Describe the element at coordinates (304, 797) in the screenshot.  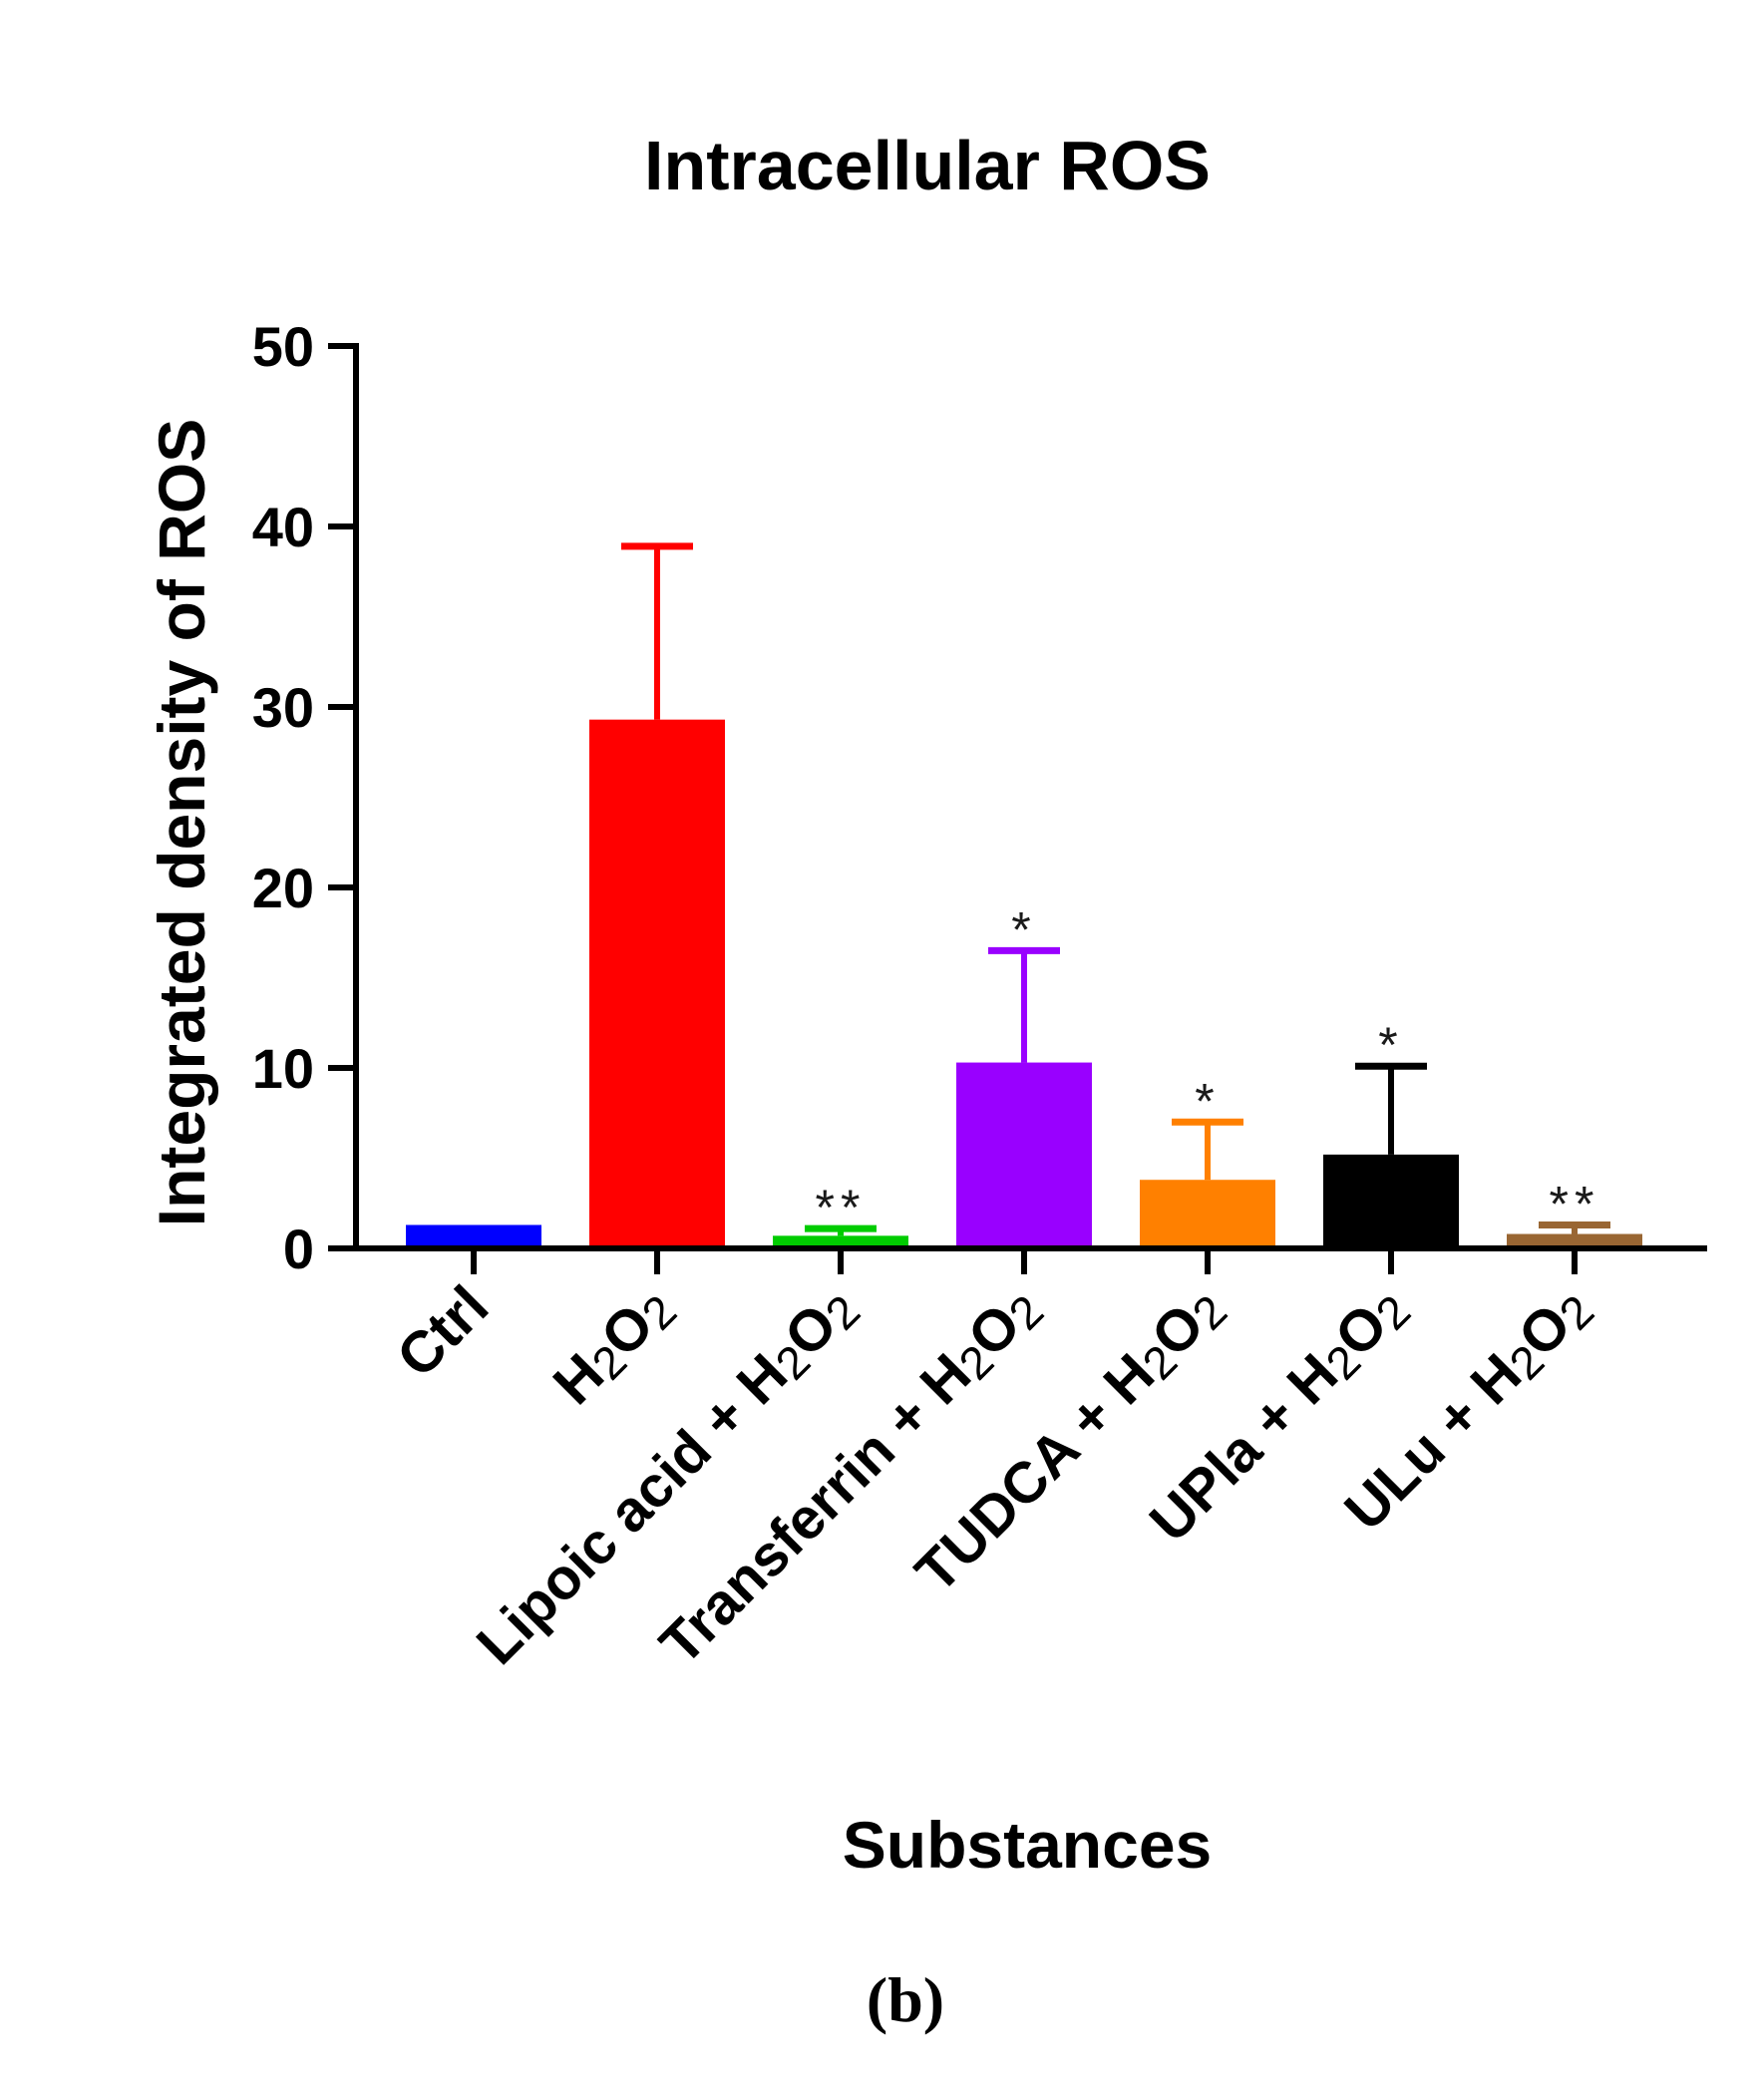
I see `y-ticks-group: 0 10 20 30 40 50` at that location.